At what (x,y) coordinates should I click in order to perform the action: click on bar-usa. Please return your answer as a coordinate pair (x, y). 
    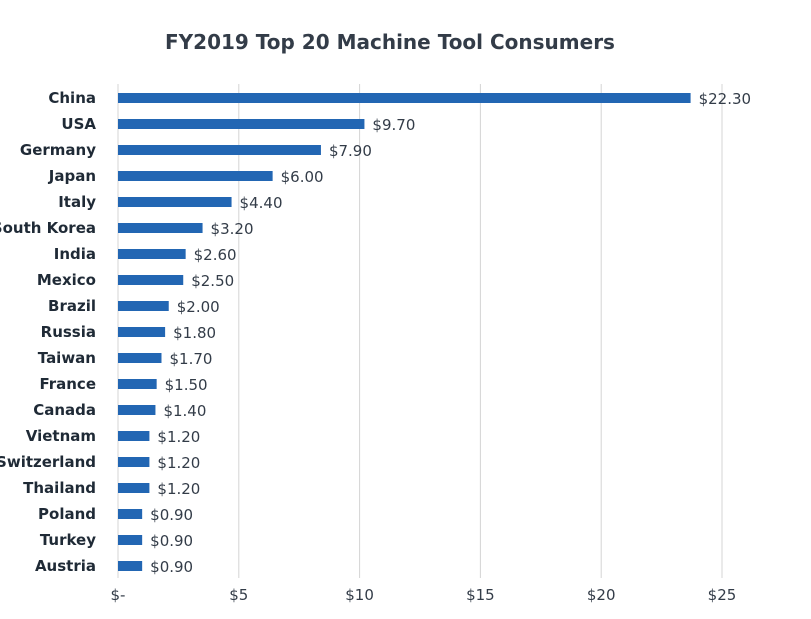
    Looking at the image, I should click on (241, 124).